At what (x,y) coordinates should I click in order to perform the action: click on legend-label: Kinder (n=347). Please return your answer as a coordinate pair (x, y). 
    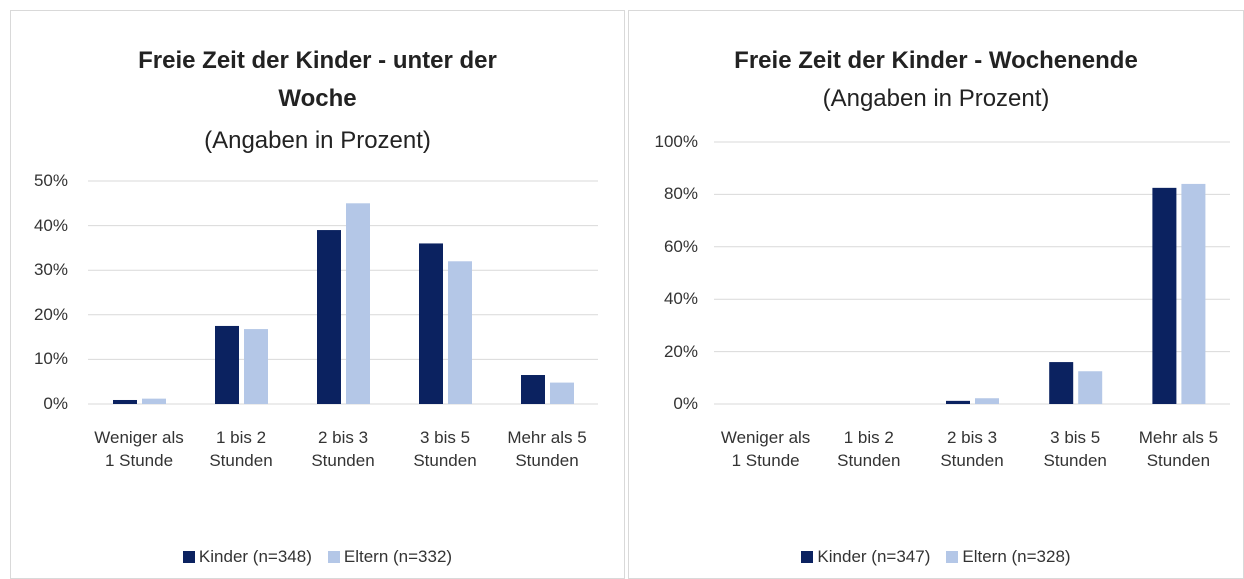
    Looking at the image, I should click on (874, 556).